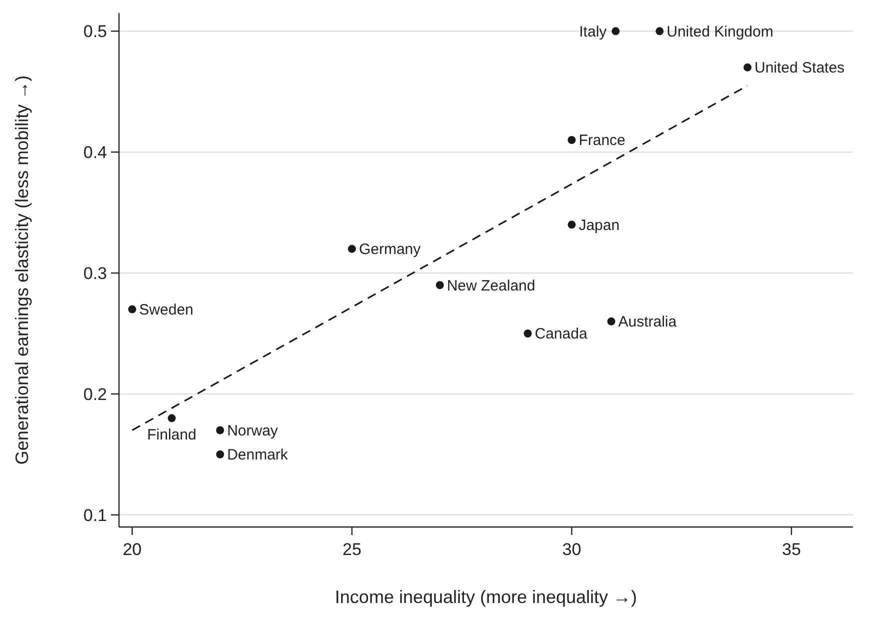  What do you see at coordinates (602, 141) in the screenshot?
I see `annotation: France` at bounding box center [602, 141].